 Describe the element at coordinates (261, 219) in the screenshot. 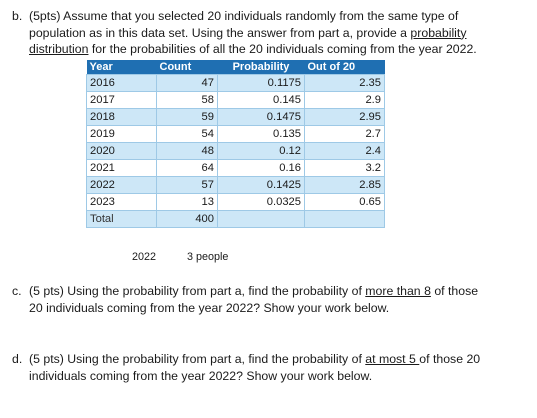

I see `total-probability-empty` at that location.